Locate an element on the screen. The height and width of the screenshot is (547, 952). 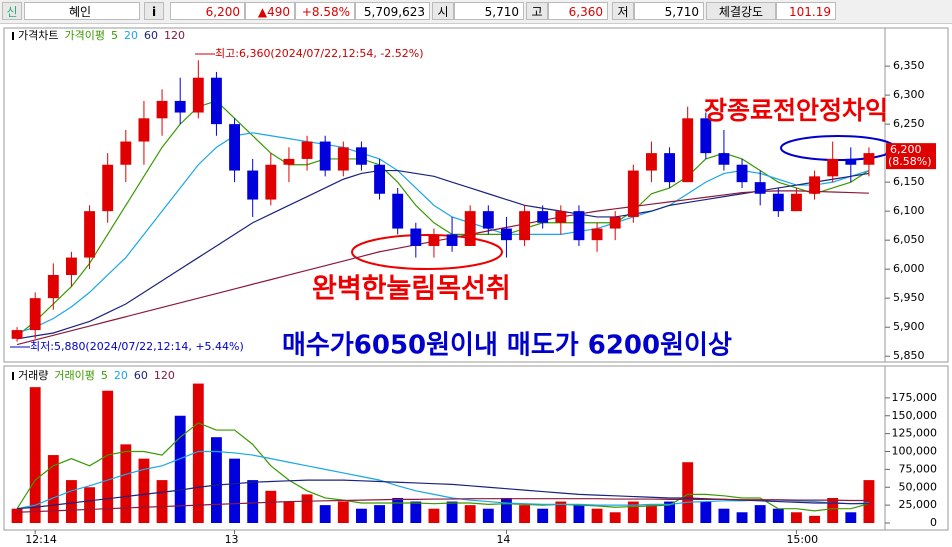
annotation: 매수가6050원이내 매도가 6200원이상 is located at coordinates (507, 346).